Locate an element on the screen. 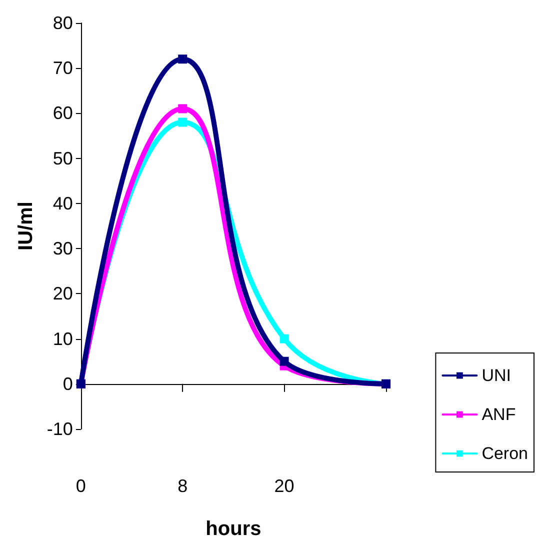  x-axis-title: hours is located at coordinates (234, 529).